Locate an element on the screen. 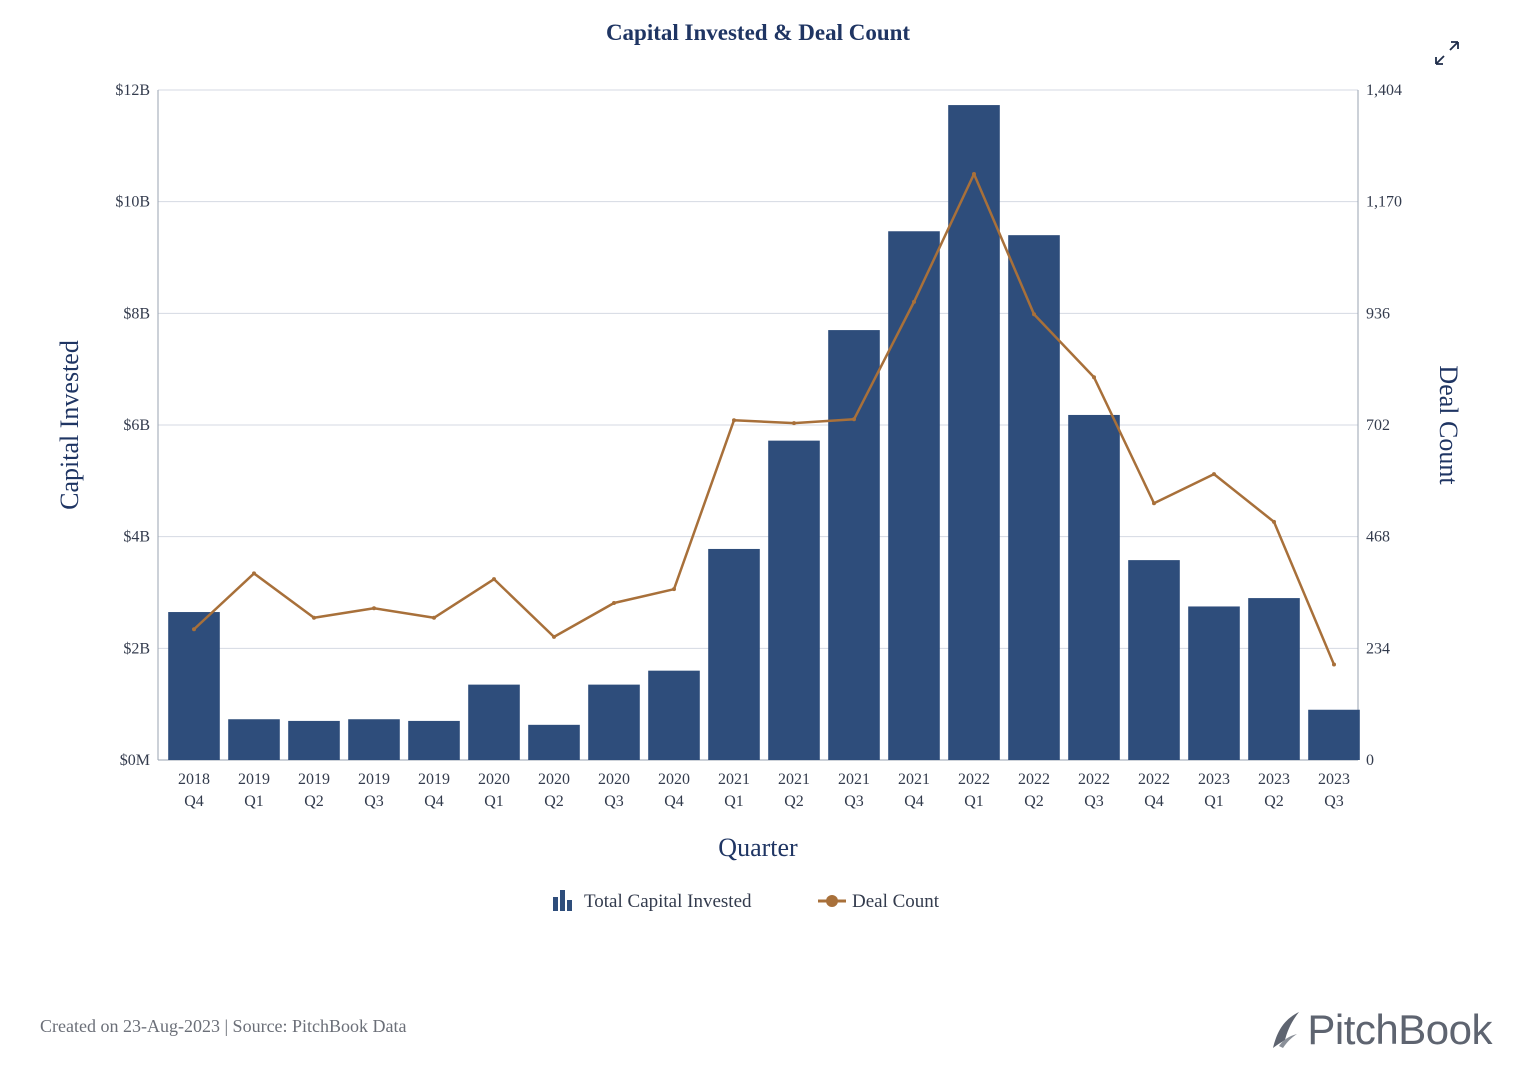  x-tick-label: 2018 Q4 is located at coordinates (194, 790).